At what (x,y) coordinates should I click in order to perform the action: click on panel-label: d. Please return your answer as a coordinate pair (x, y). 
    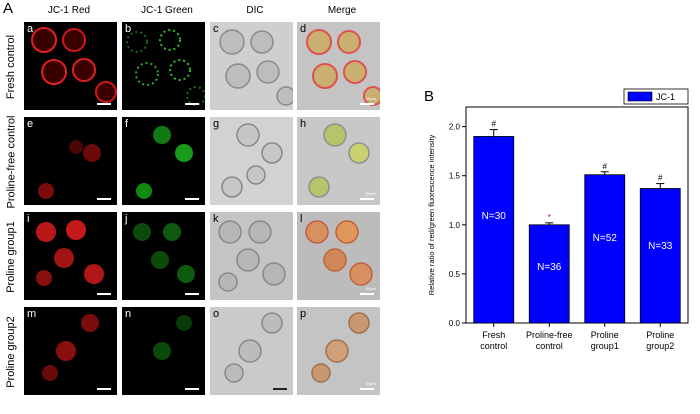
    Looking at the image, I should click on (303, 29).